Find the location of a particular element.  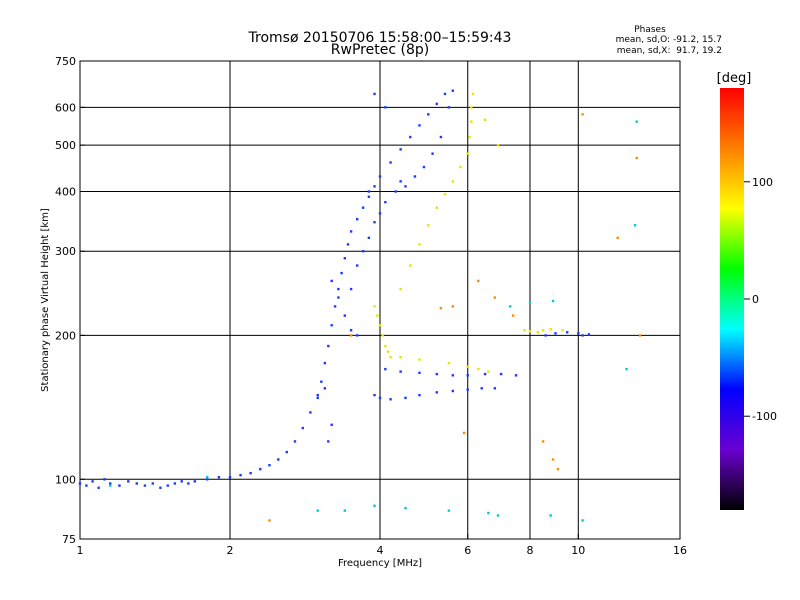

x-axis-label: Frequency [MHz] is located at coordinates (380, 563).